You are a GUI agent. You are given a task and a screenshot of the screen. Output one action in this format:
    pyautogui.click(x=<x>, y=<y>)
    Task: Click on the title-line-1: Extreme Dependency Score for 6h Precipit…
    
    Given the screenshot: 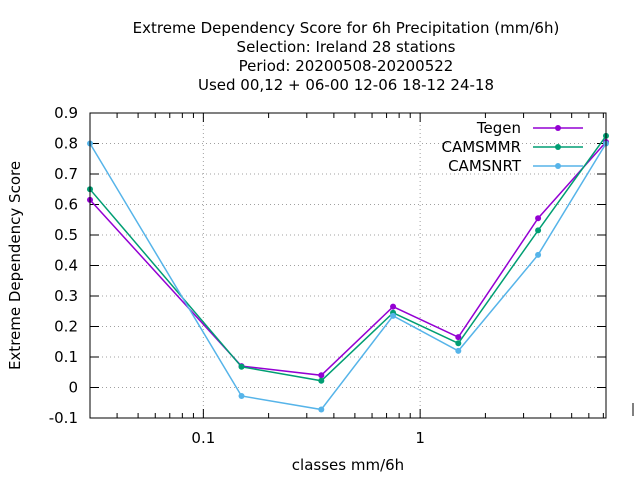 What is the action you would take?
    pyautogui.click(x=346, y=28)
    